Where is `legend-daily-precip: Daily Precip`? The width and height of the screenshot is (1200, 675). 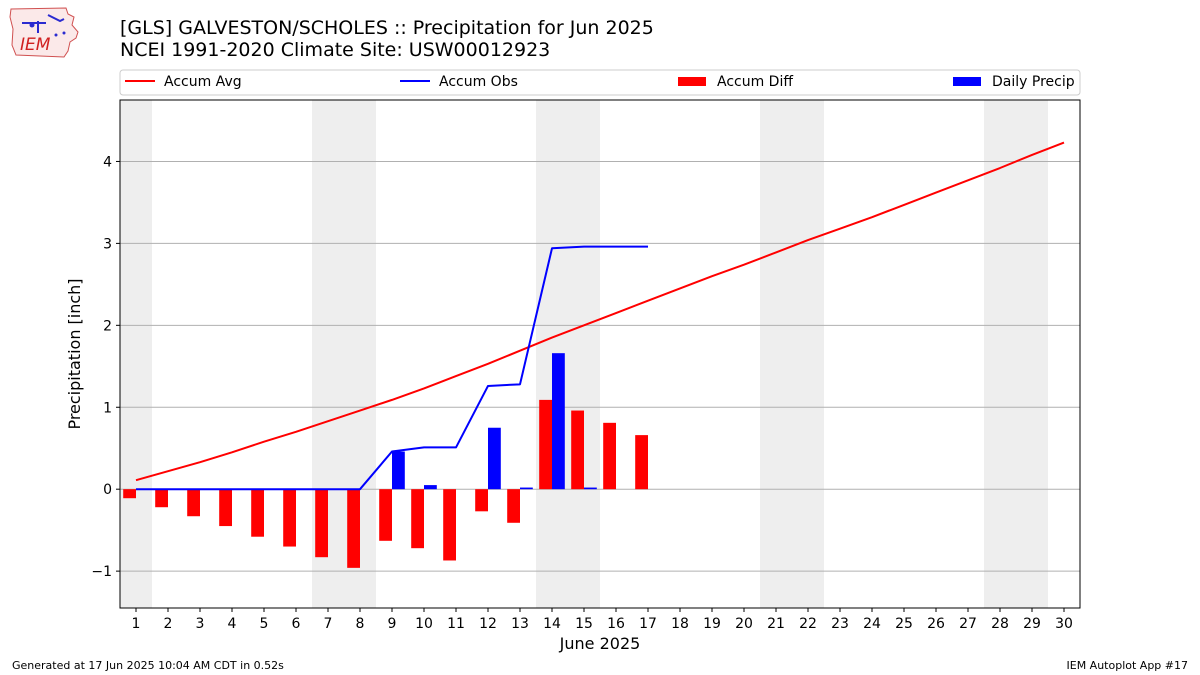
legend-daily-precip: Daily Precip is located at coordinates (1014, 82).